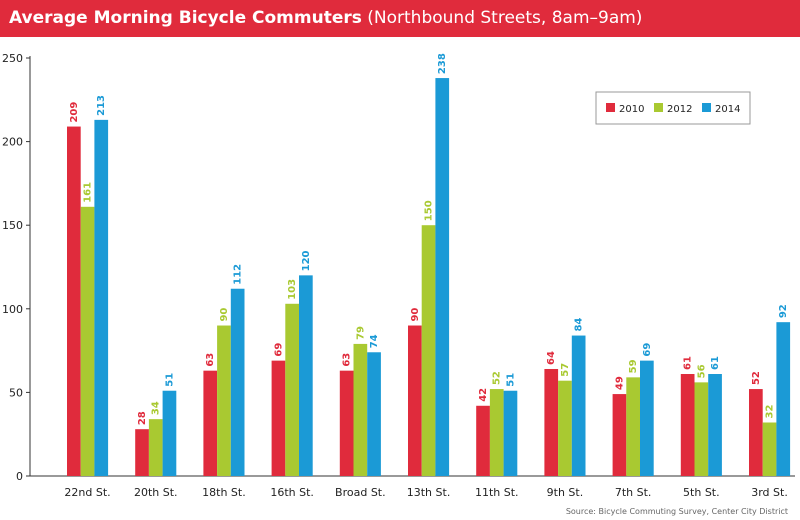  I want to click on x-tick-label: 18th St., so click(224, 492).